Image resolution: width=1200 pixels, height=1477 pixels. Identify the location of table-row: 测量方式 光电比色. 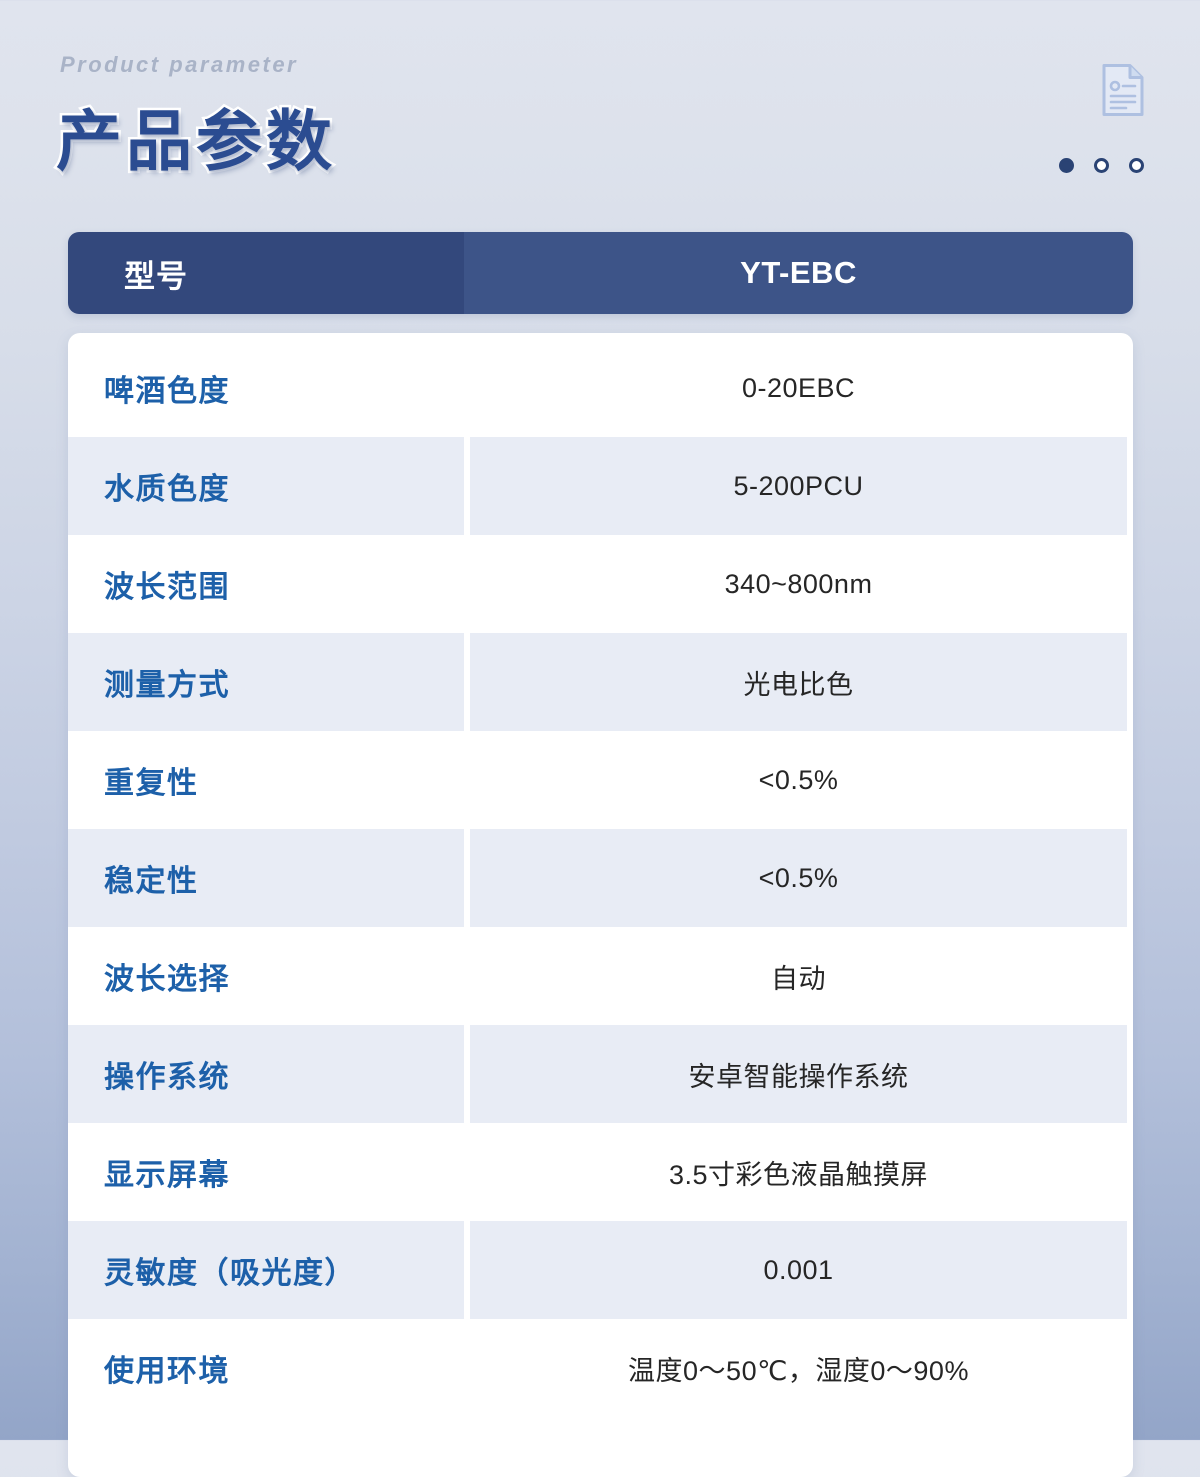
(600, 682).